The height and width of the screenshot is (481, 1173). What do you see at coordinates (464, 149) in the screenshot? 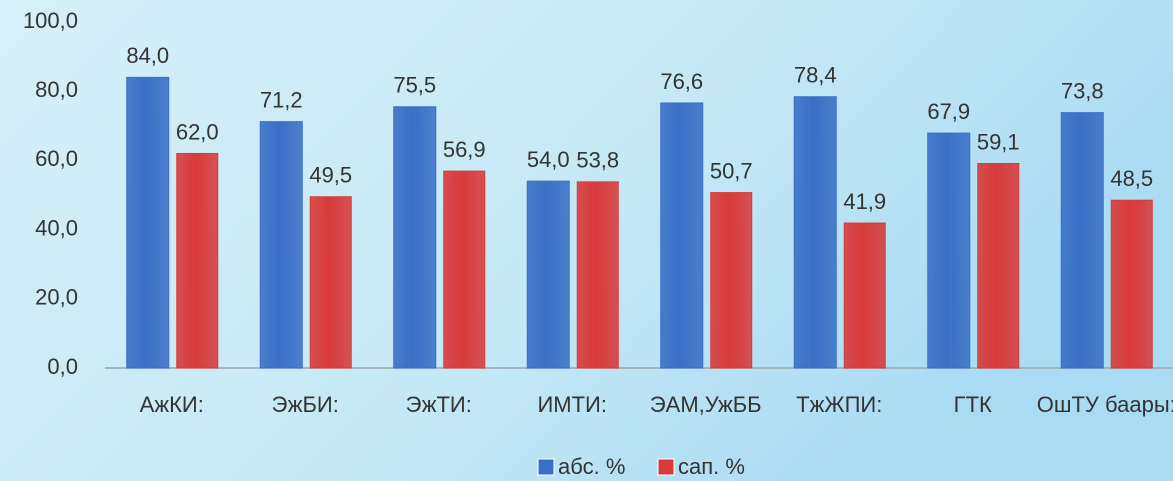
I see `value-label: 56,9` at bounding box center [464, 149].